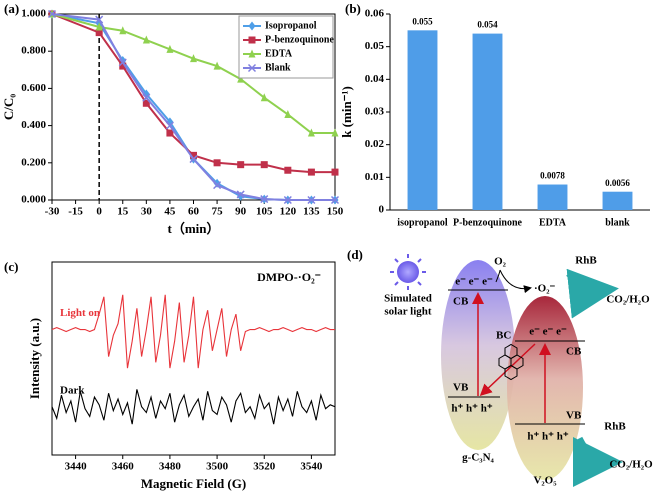 This screenshot has width=661, height=494. I want to click on y-axis-label: k (min⁻¹), so click(346, 112).